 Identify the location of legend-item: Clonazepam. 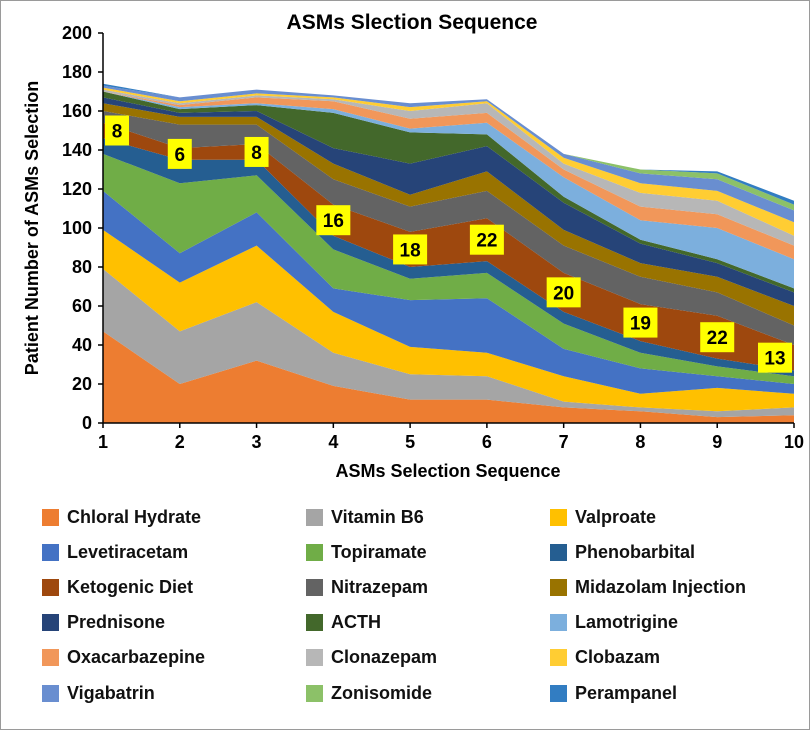
(371, 658).